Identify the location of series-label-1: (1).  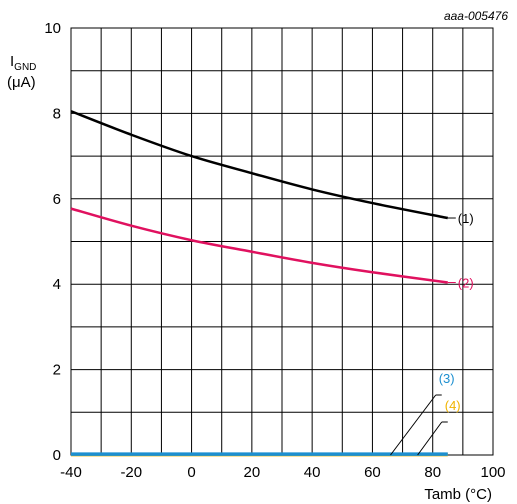
(466, 218).